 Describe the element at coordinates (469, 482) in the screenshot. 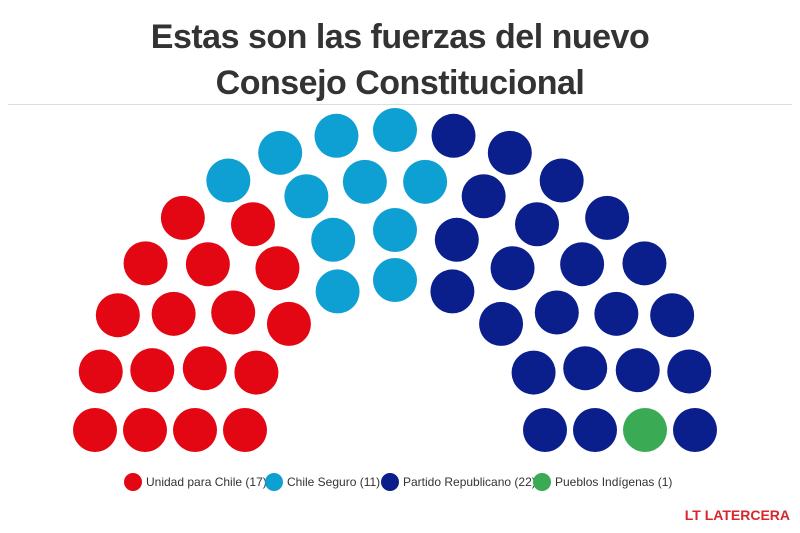

I see `legend-label: Partido Republicano (22)` at that location.